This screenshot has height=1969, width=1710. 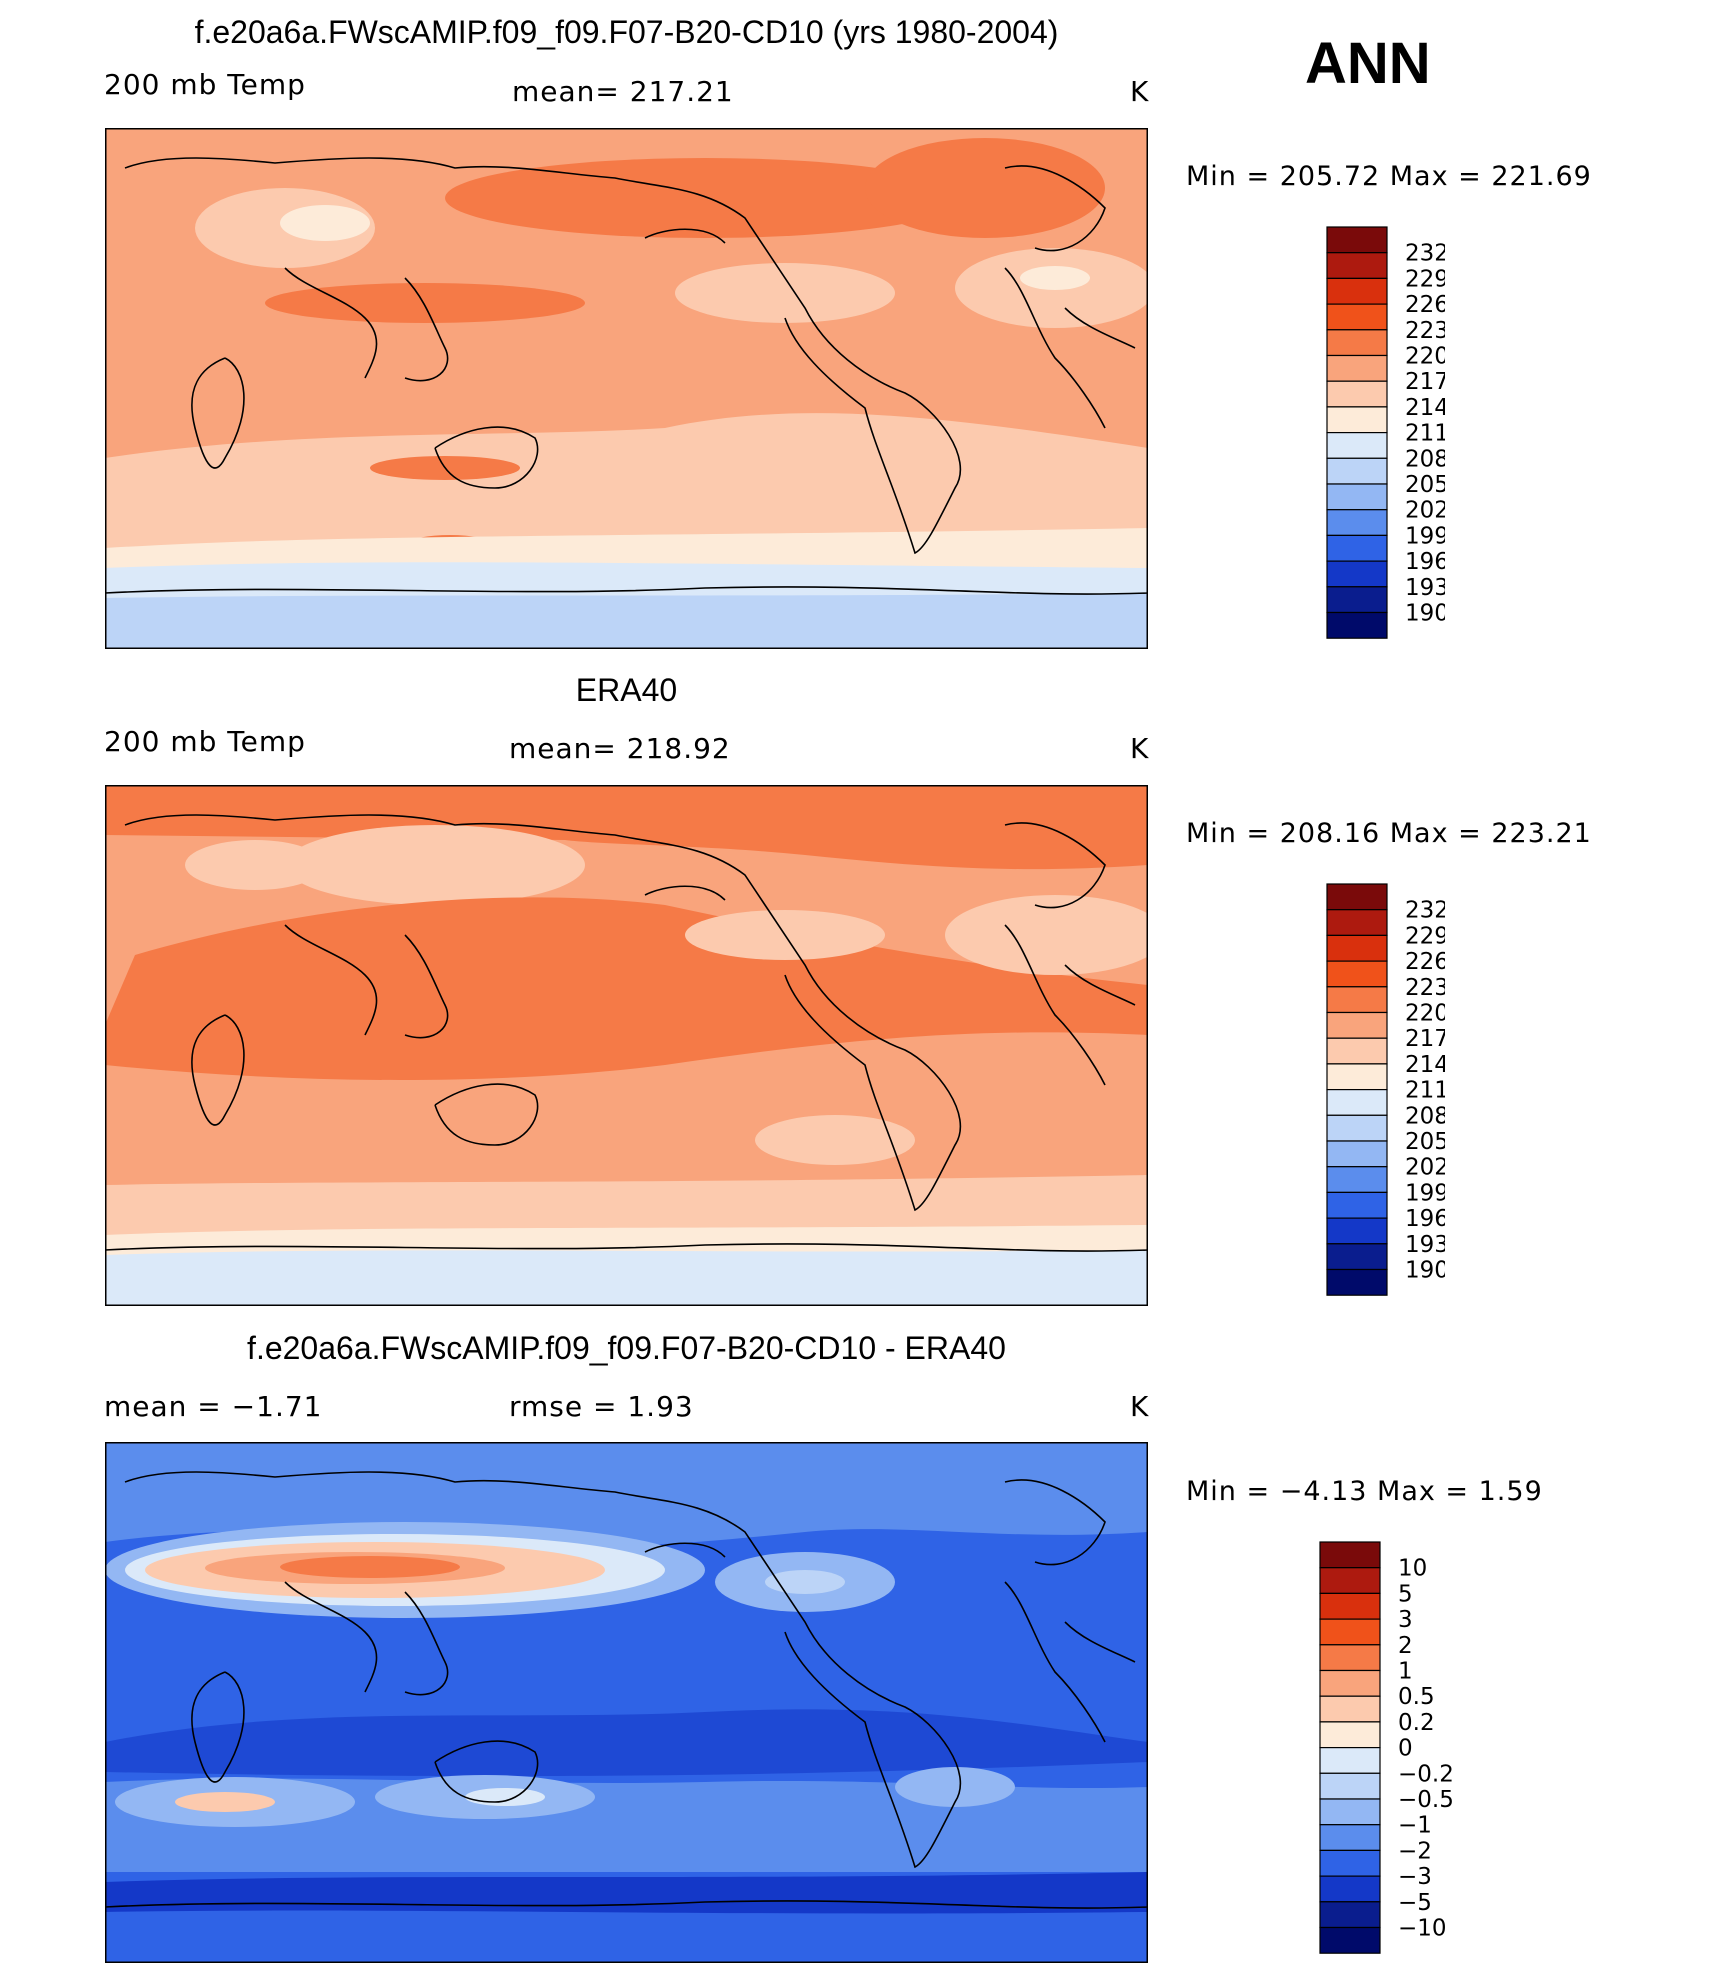 What do you see at coordinates (626, 1743) in the screenshot?
I see `panel-3-dark-tropics` at bounding box center [626, 1743].